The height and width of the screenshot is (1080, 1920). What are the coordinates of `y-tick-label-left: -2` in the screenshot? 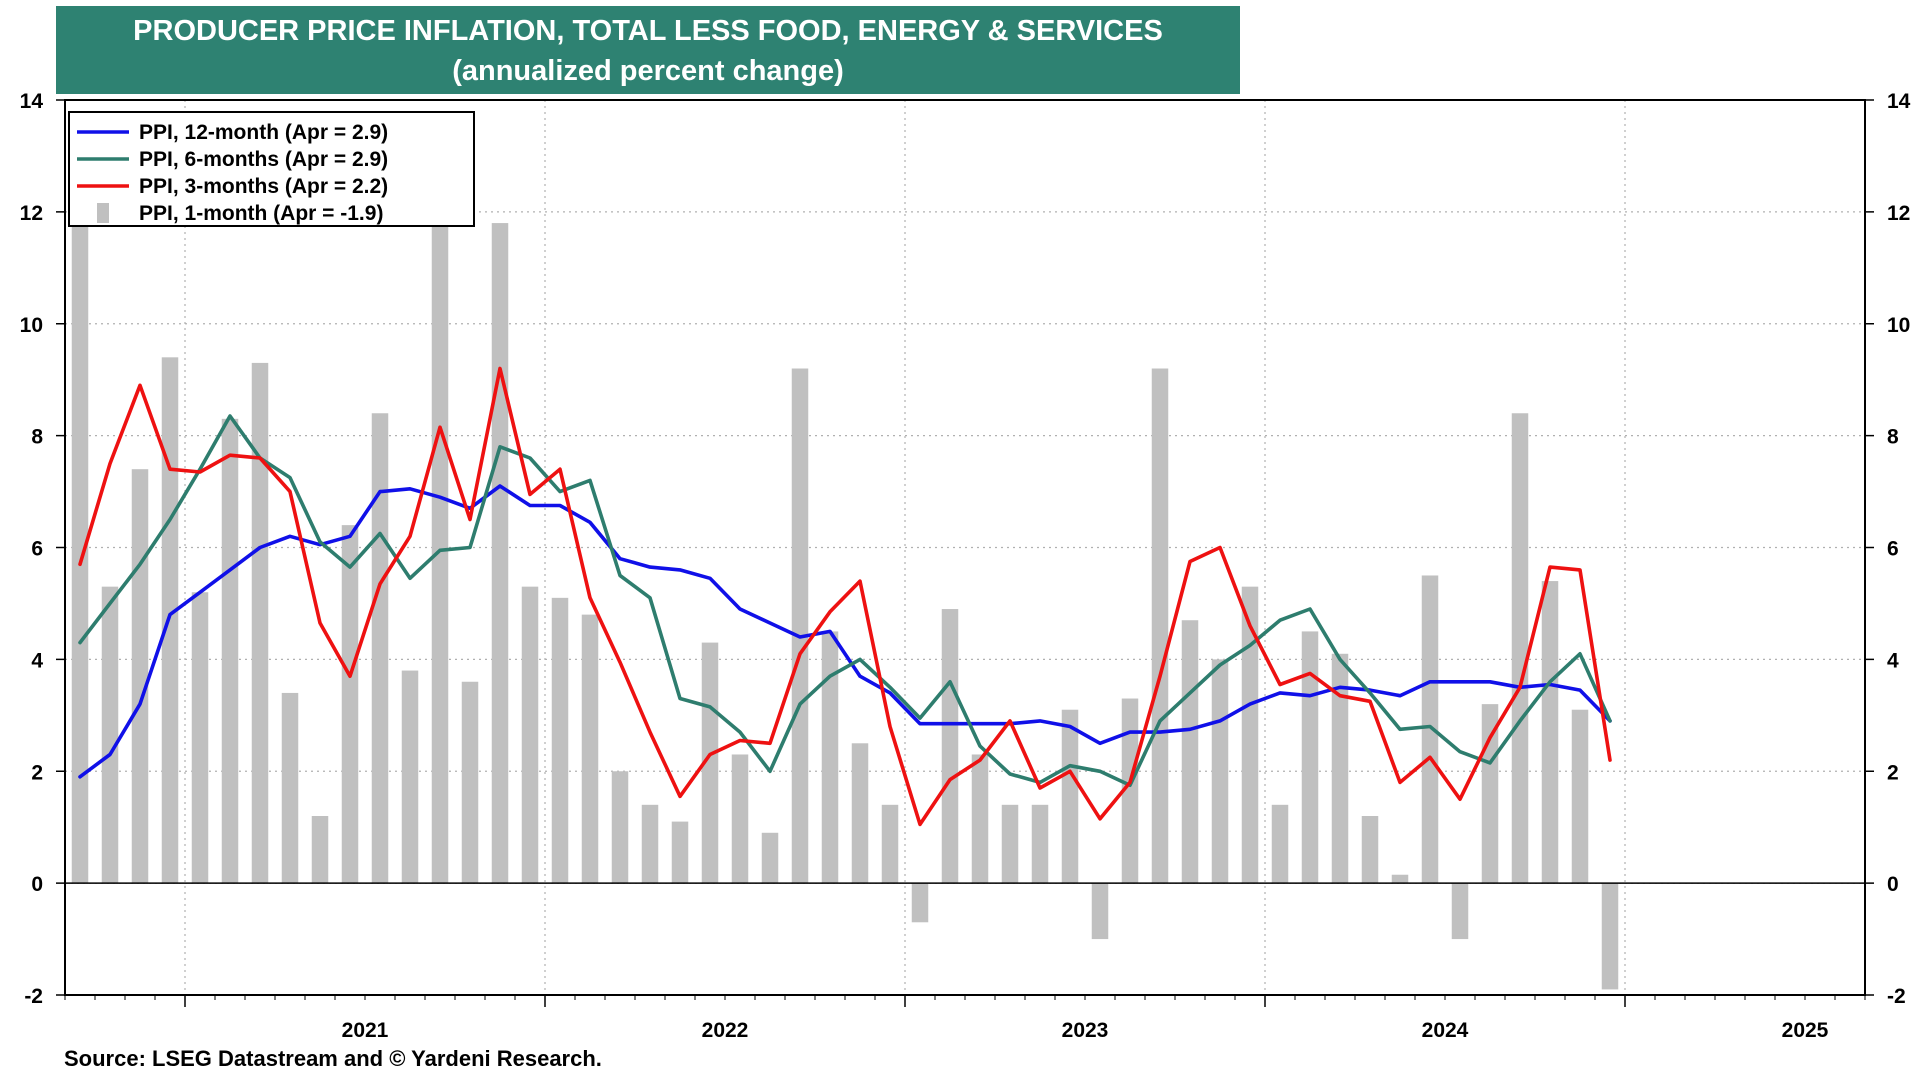 It's located at (33, 996).